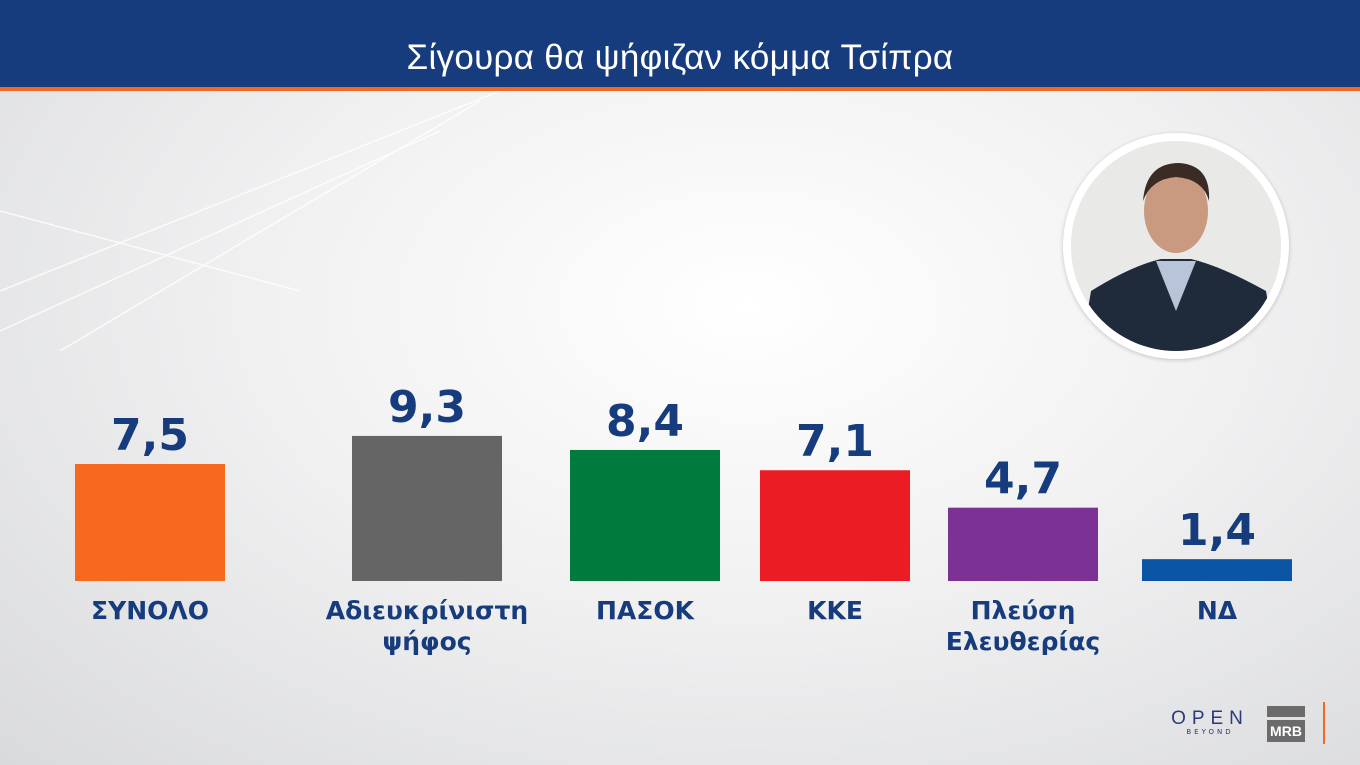  Describe the element at coordinates (427, 626) in the screenshot. I see `category-label: Αδιευκρίνιστη ψήφος` at that location.